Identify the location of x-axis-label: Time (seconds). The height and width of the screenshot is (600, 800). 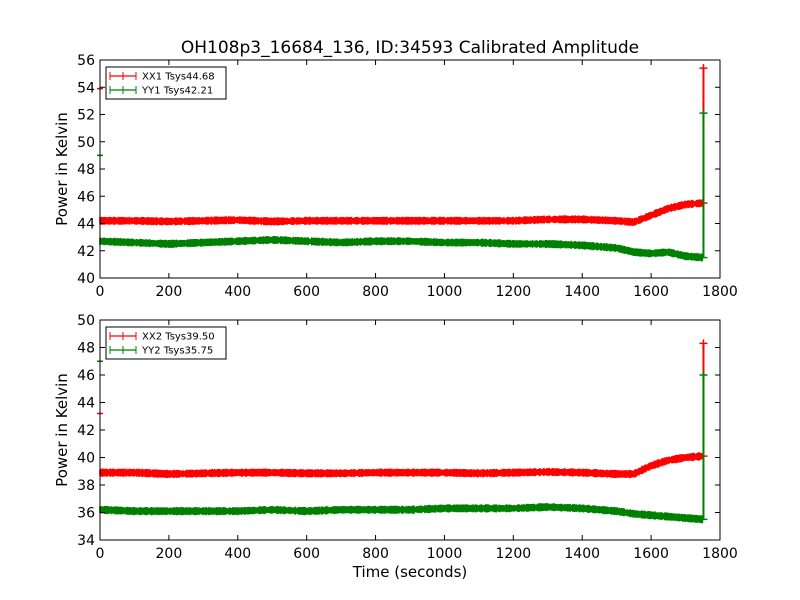
(410, 572).